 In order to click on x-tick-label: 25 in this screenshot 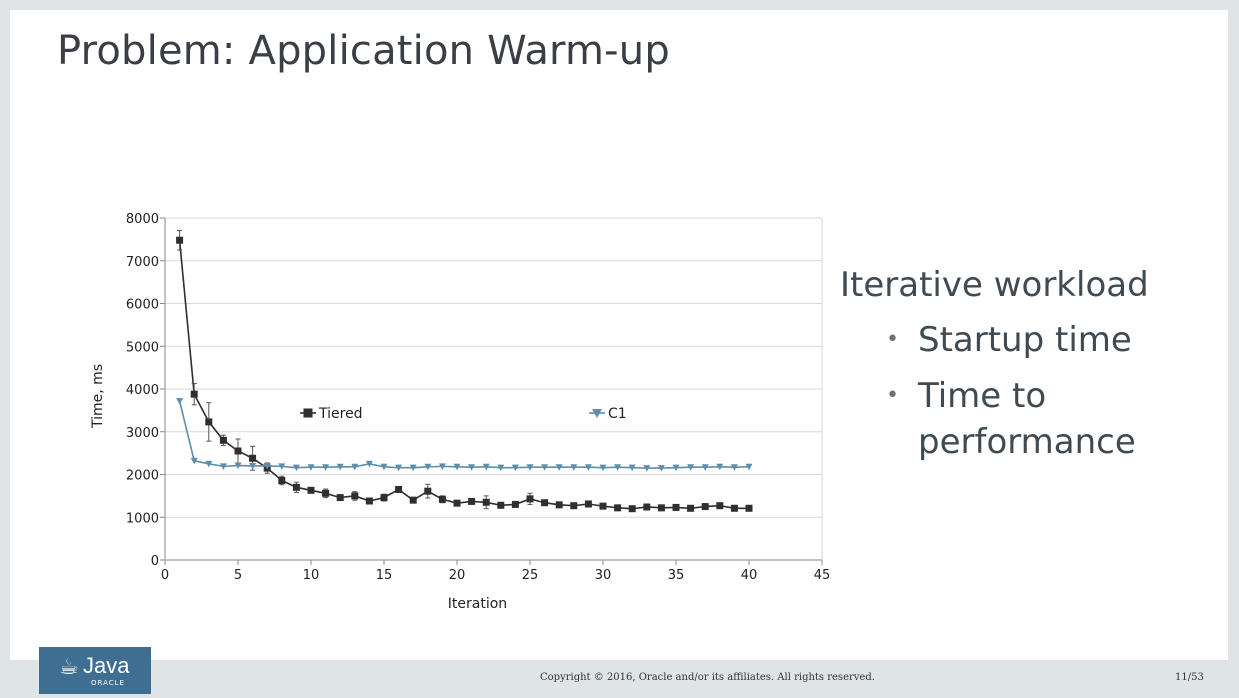, I will do `click(530, 575)`.